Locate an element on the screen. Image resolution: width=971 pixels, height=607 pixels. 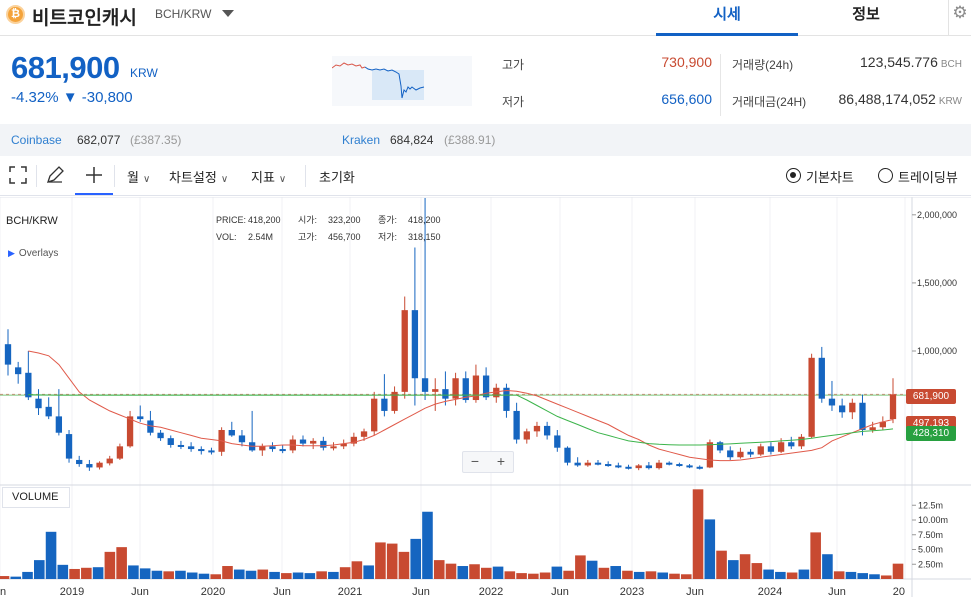
divider is located at coordinates (720, 85).